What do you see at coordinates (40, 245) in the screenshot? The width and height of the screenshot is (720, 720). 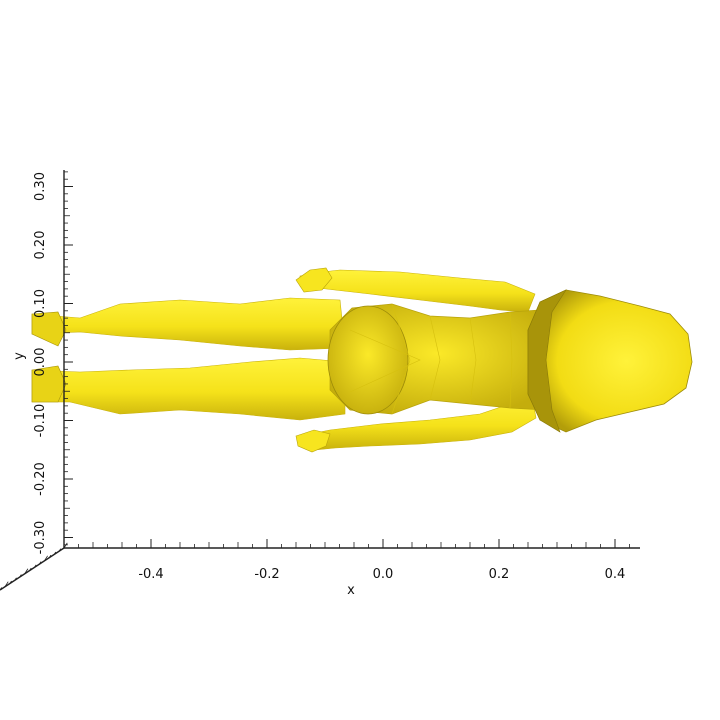 I see `y-tick-label: 0.20` at bounding box center [40, 245].